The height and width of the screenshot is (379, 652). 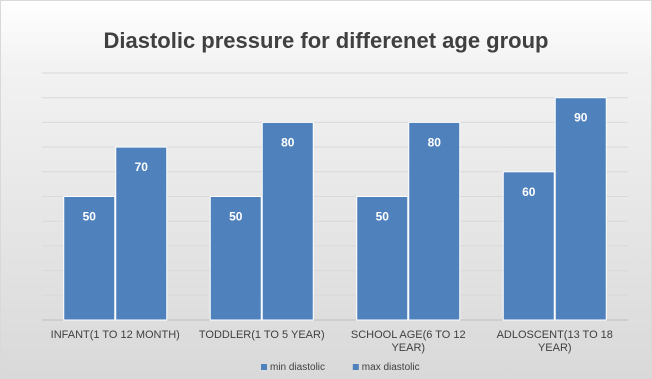 What do you see at coordinates (262, 335) in the screenshot?
I see `category-label: TODDLER(1 TO 5 YEAR)` at bounding box center [262, 335].